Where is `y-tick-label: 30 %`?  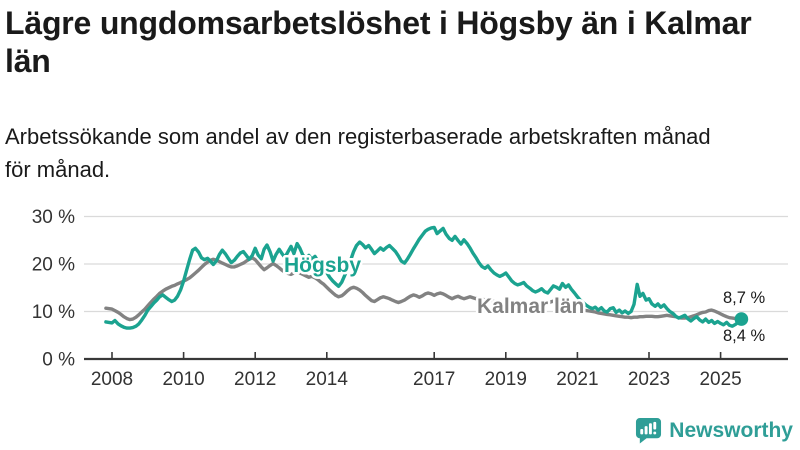
y-tick-label: 30 % is located at coordinates (53, 217).